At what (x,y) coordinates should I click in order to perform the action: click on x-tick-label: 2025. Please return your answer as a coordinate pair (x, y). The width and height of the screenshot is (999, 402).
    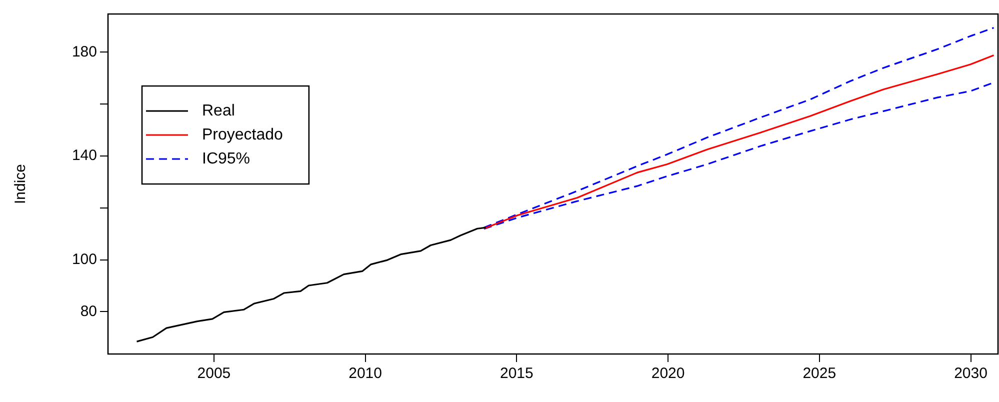
    Looking at the image, I should click on (819, 373).